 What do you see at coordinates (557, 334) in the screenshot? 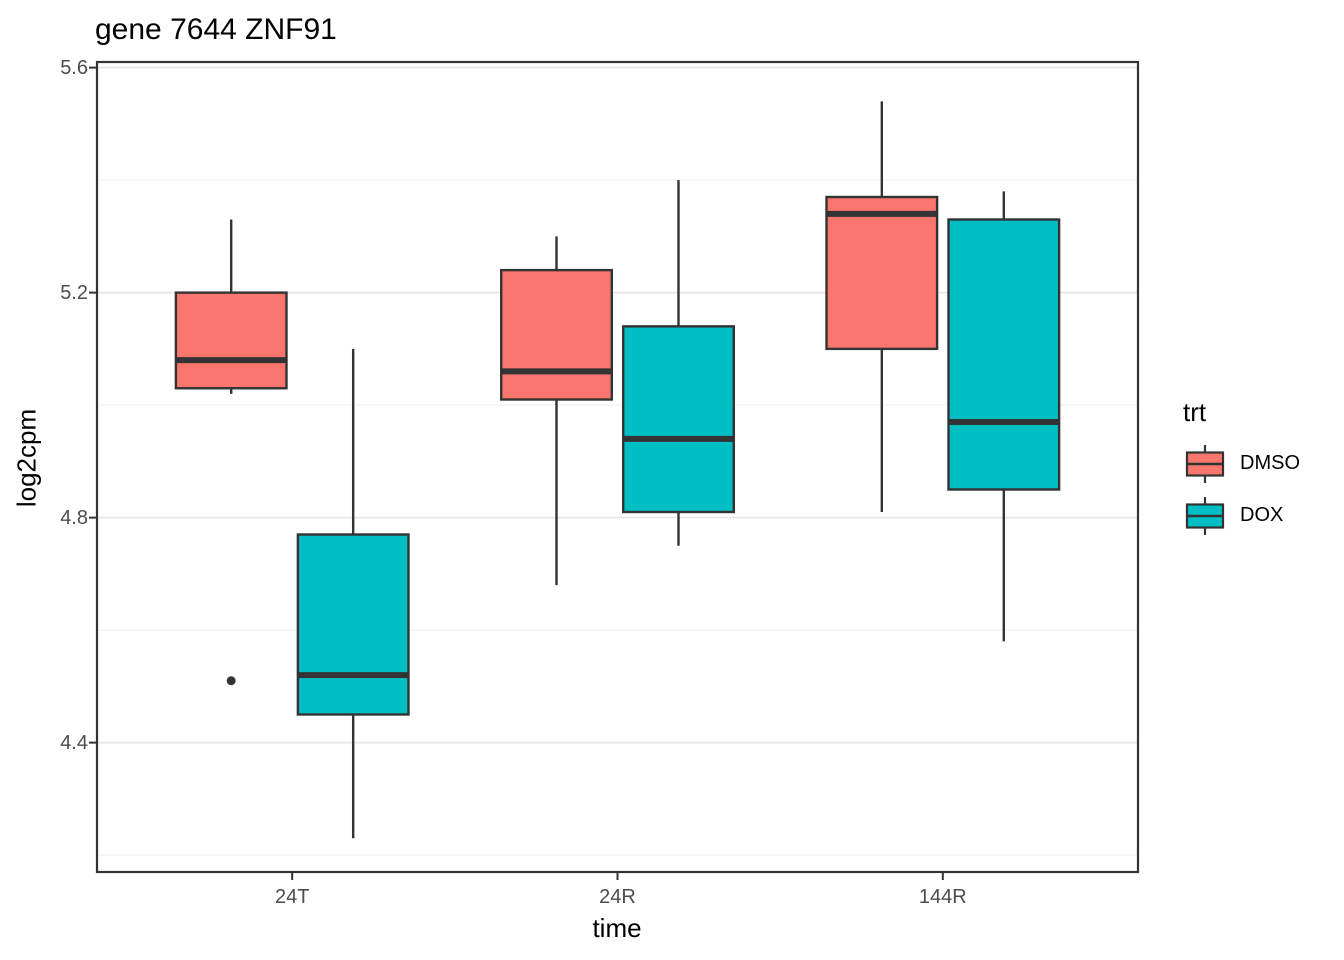
I see `box-dmso-24r` at bounding box center [557, 334].